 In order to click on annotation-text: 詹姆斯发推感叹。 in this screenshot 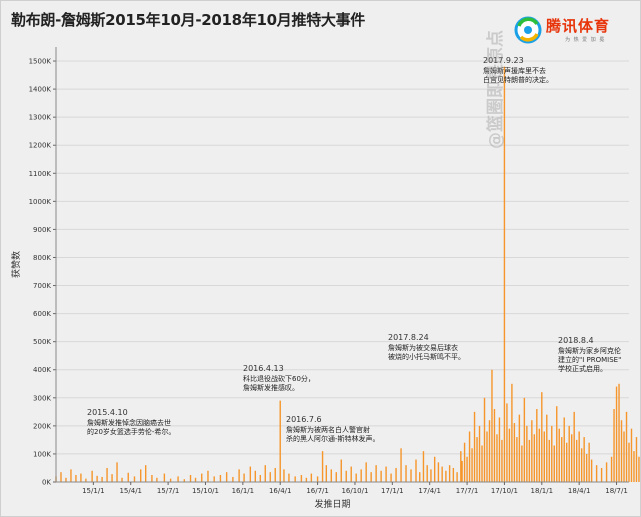, I will do `click(271, 387)`.